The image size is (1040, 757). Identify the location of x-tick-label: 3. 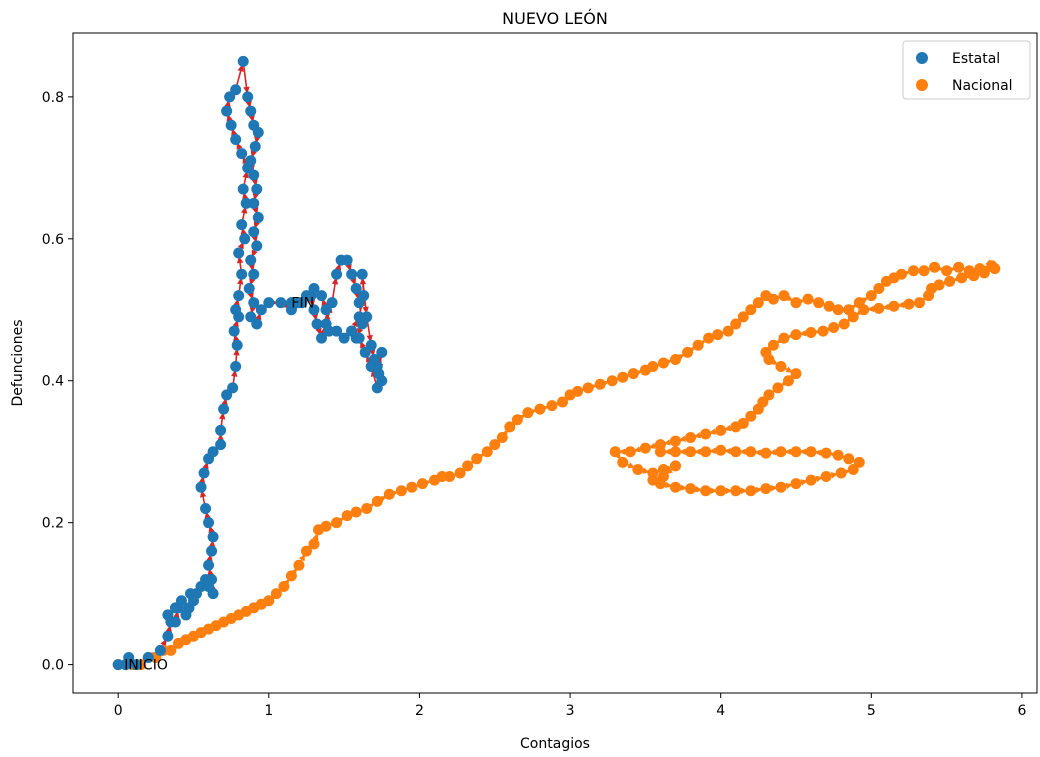
(570, 711).